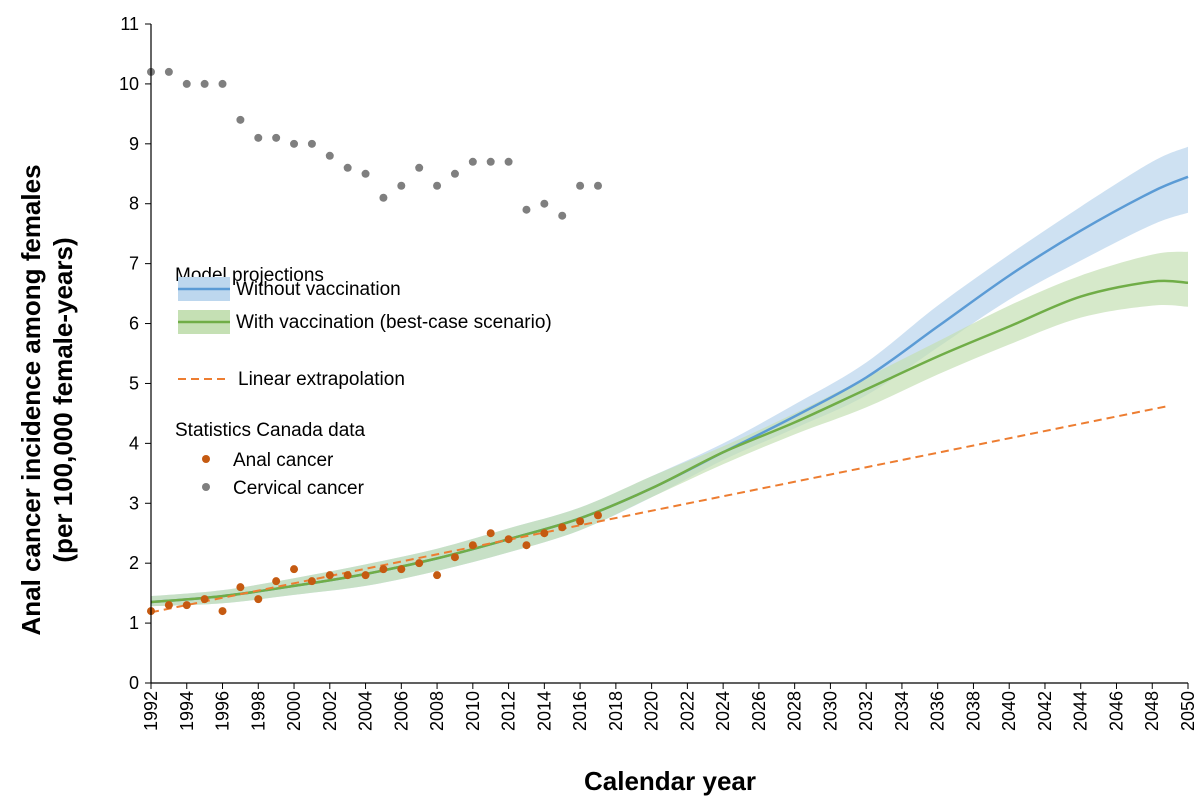  I want to click on x-tick-label: 2040, so click(1009, 711).